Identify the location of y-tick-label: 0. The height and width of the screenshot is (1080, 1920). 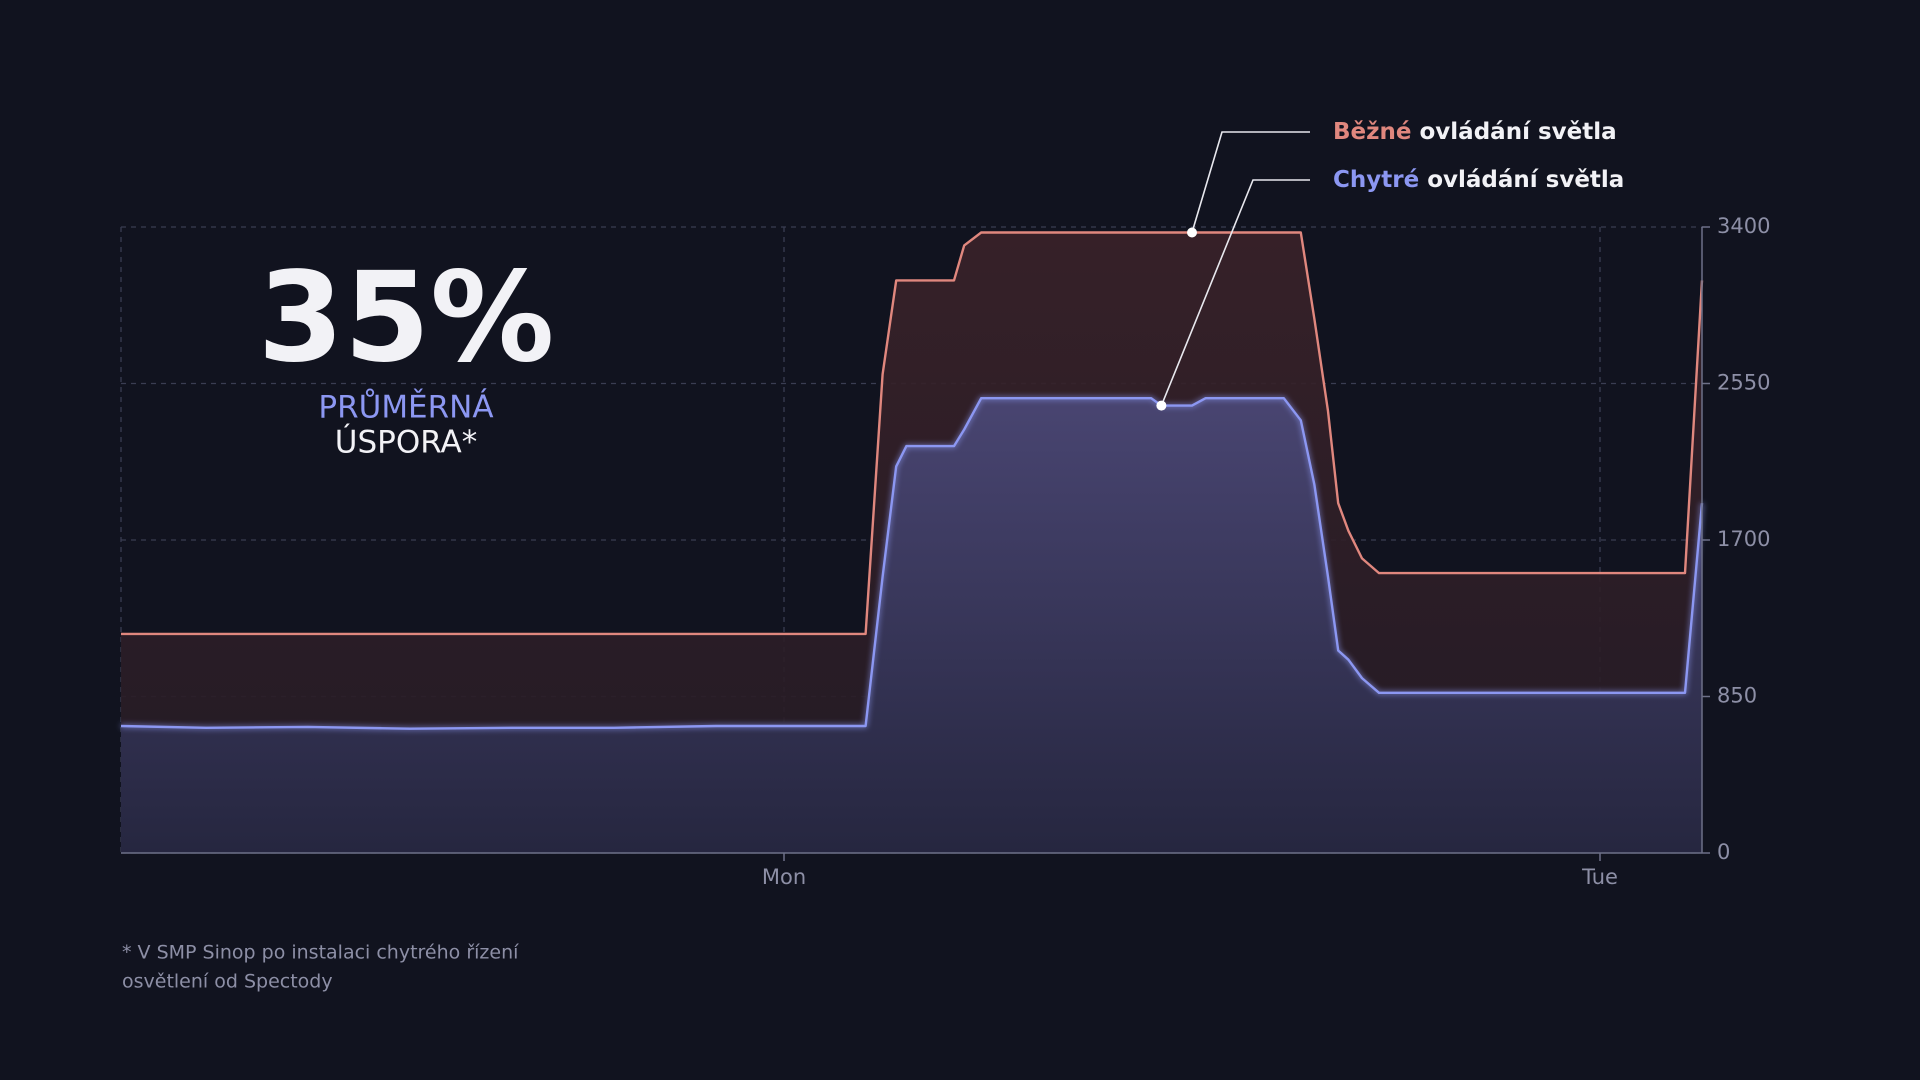
(1723, 852).